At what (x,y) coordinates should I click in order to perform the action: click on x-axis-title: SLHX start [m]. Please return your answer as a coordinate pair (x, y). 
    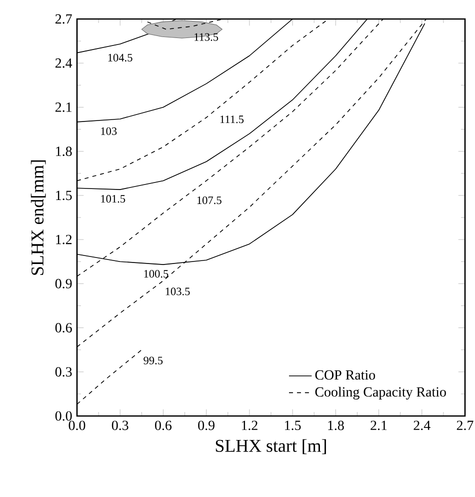
    Looking at the image, I should click on (271, 446).